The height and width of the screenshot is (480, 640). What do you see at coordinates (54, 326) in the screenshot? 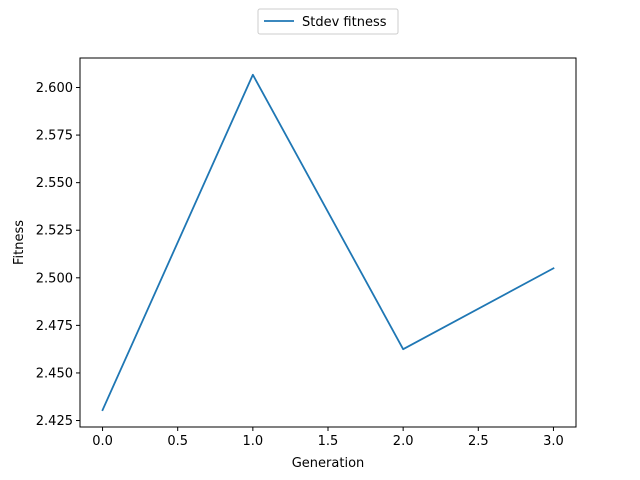
I see `y-tick-label: 2.475` at bounding box center [54, 326].